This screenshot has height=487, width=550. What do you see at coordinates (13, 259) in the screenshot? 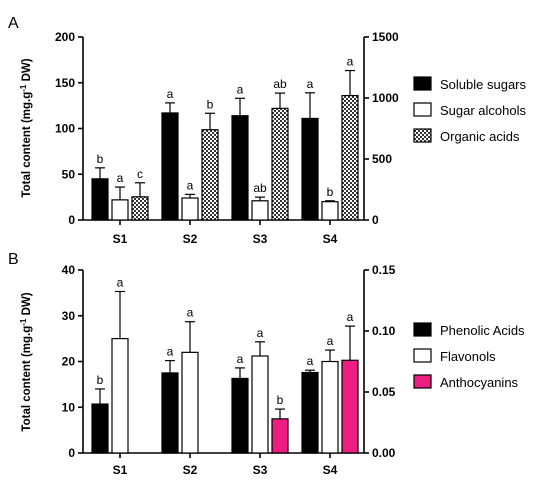
I see `panel-b-letter: B` at bounding box center [13, 259].